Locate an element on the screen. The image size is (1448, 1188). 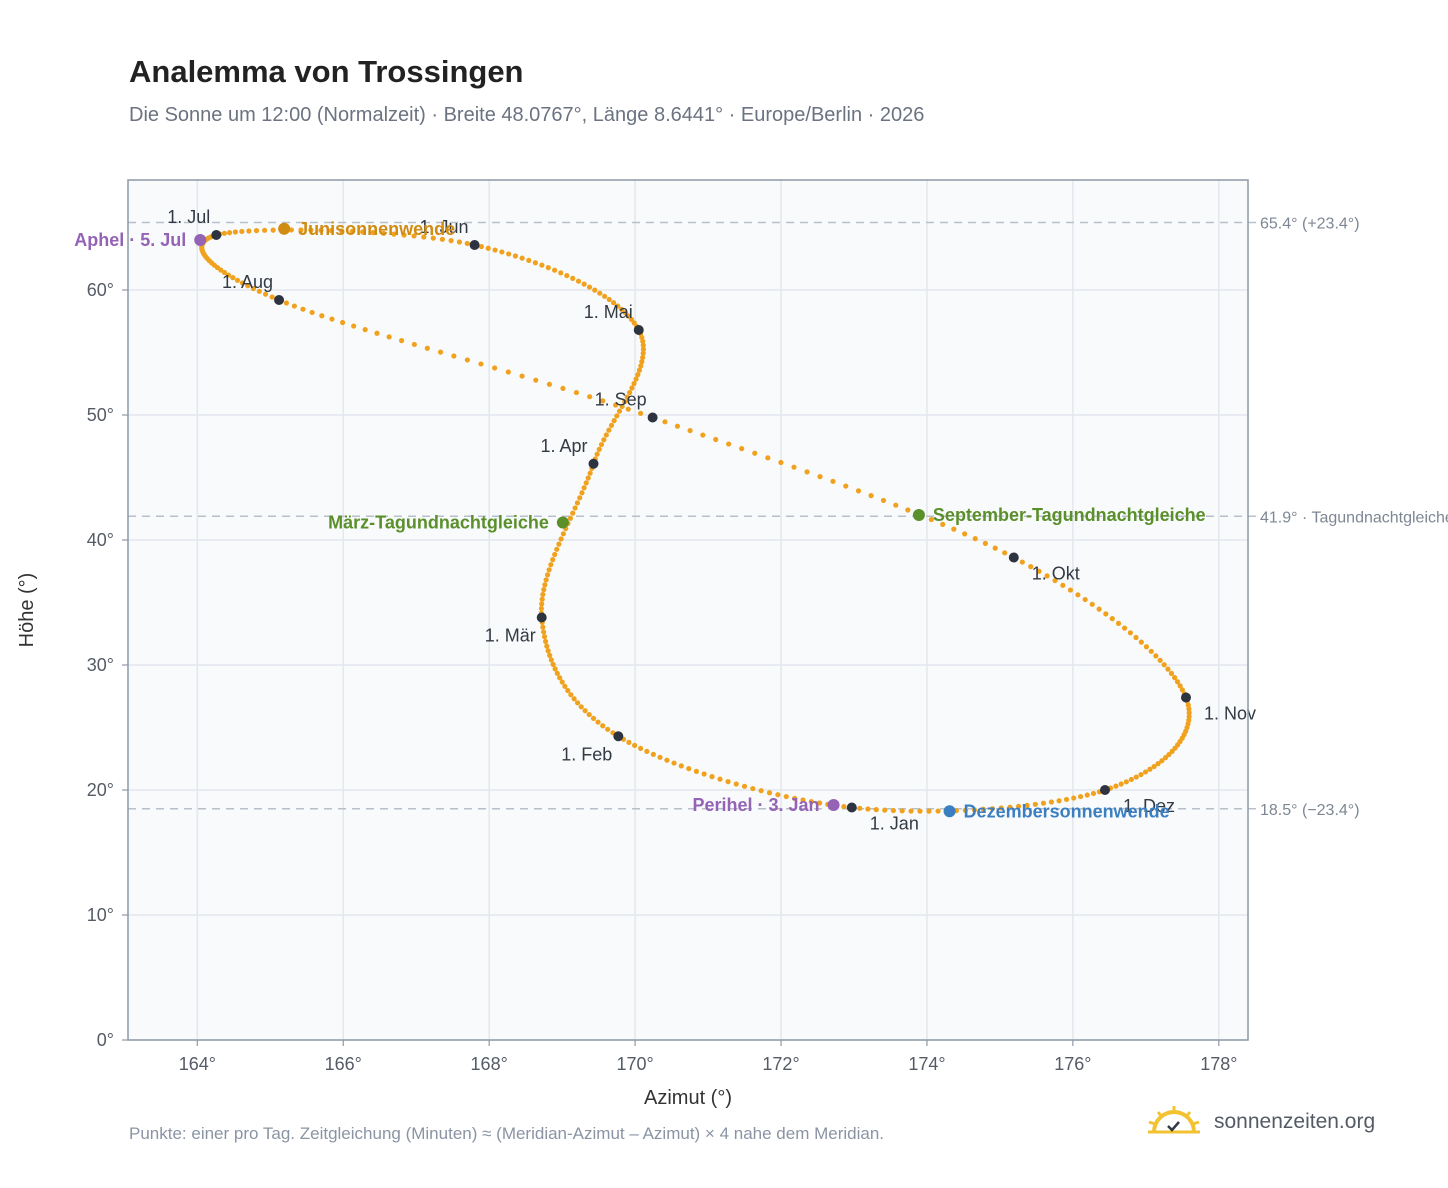
special-label: Perihel · 3. Jan is located at coordinates (756, 805).